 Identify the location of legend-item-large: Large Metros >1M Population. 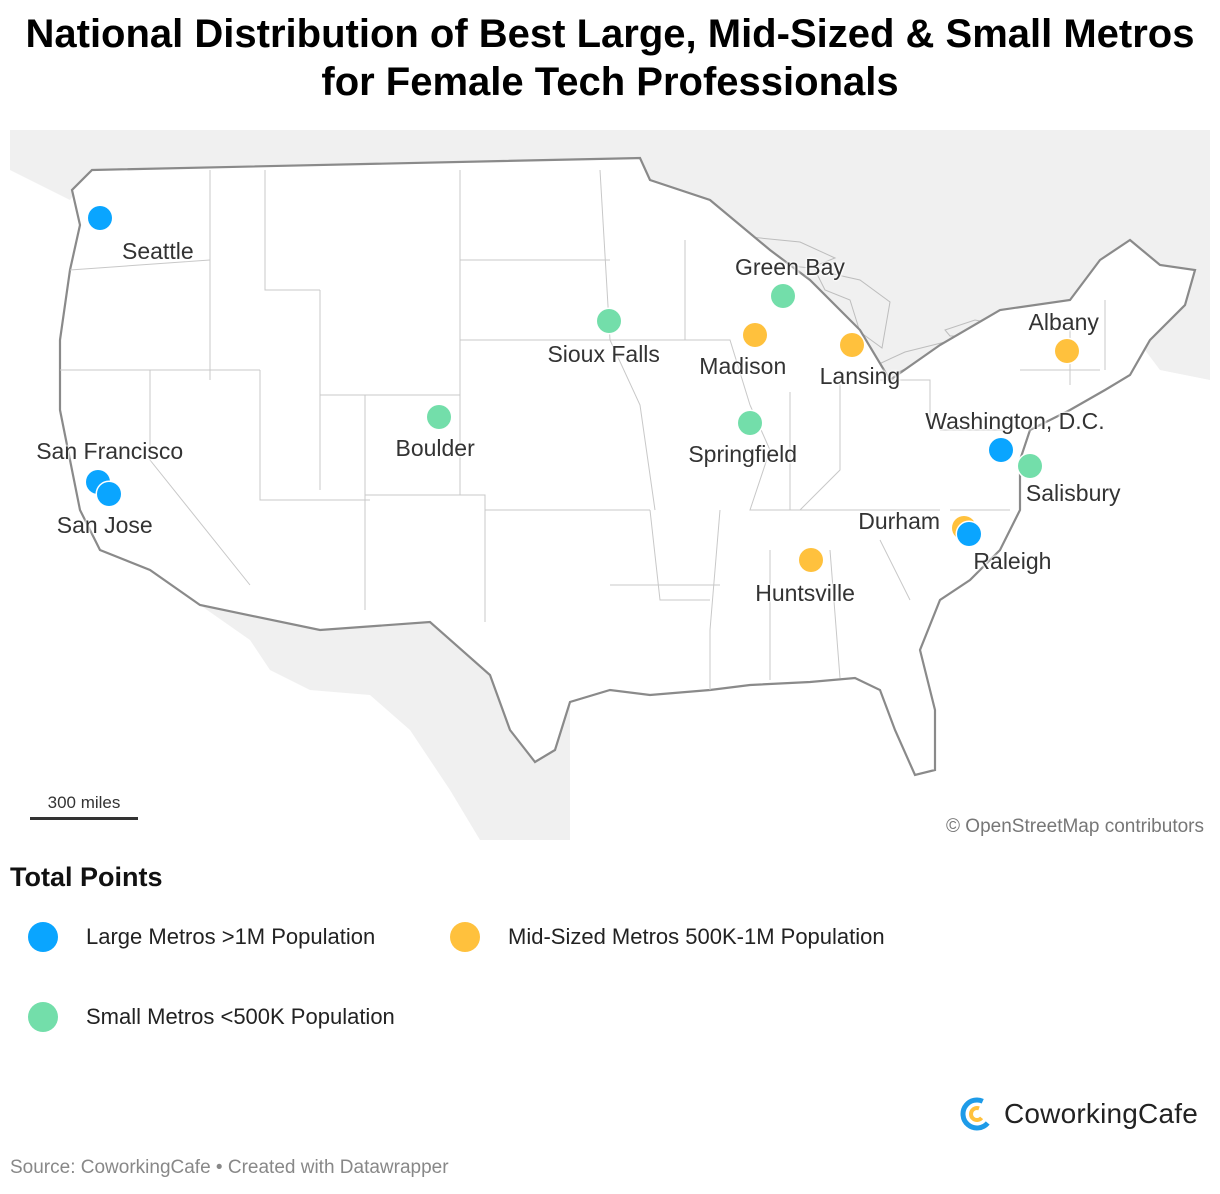
(201, 937).